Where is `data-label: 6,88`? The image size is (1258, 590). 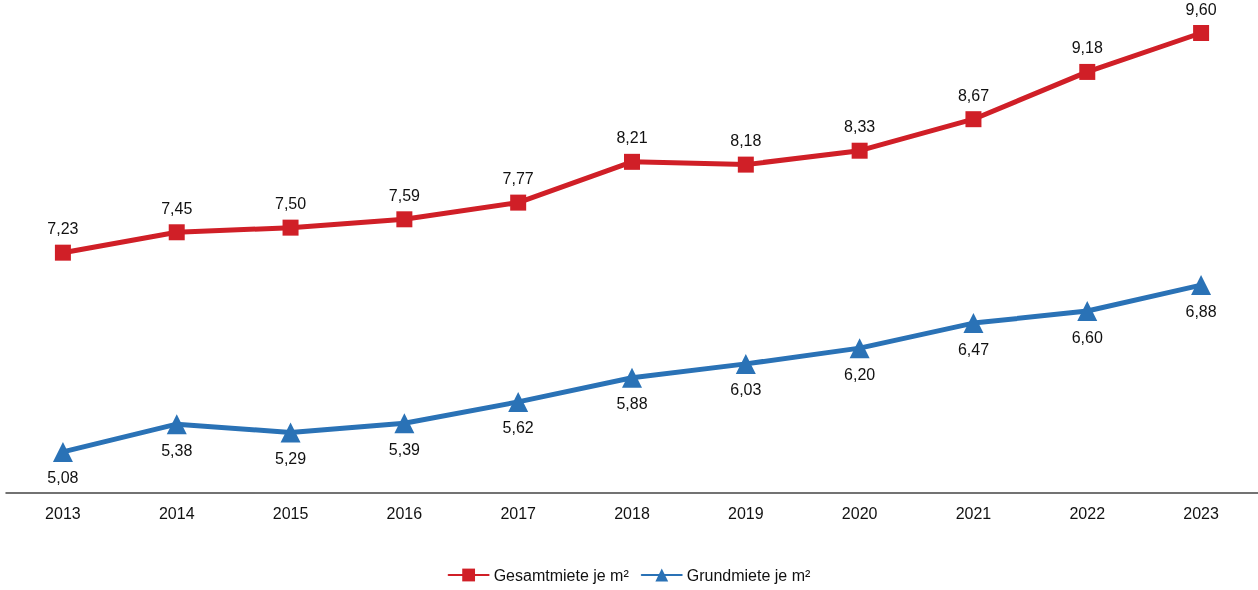 data-label: 6,88 is located at coordinates (1201, 311).